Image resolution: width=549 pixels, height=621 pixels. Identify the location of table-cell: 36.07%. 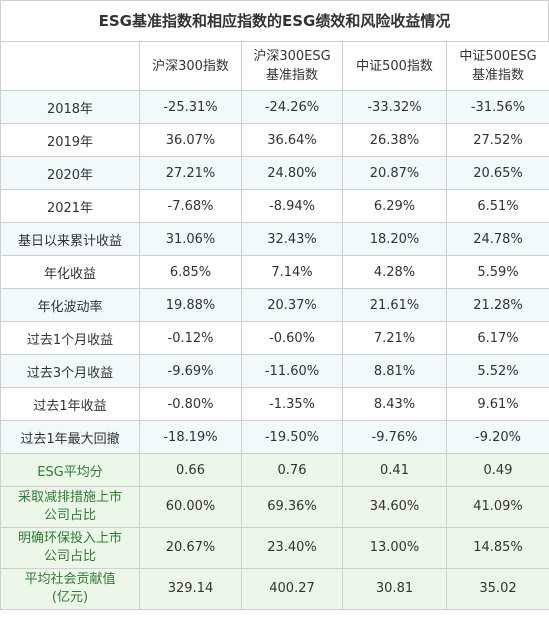
(190, 140).